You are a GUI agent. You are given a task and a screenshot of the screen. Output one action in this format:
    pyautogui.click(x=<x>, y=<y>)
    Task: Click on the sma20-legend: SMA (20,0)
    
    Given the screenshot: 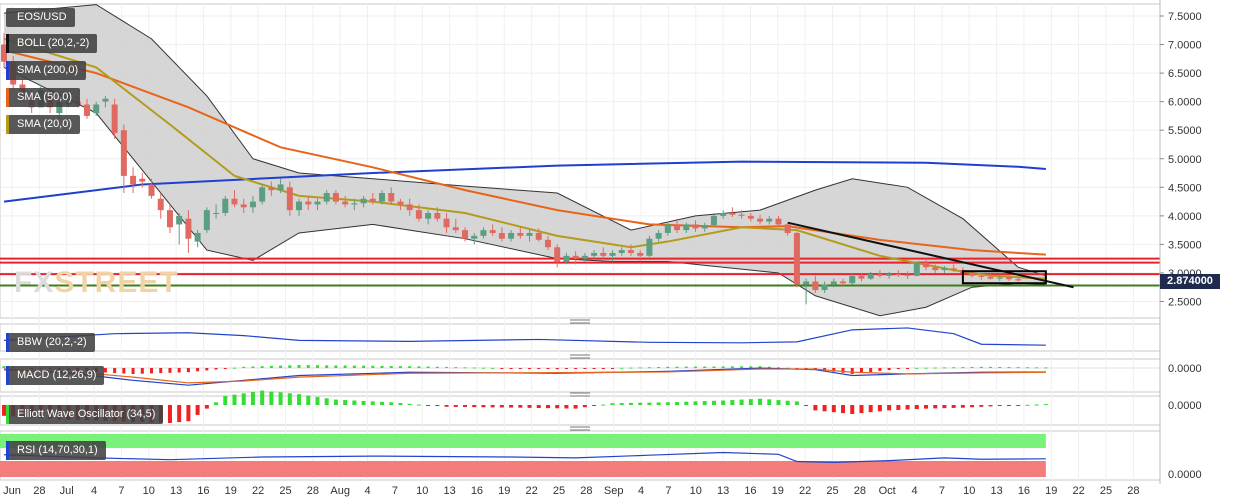 What is the action you would take?
    pyautogui.click(x=43, y=124)
    